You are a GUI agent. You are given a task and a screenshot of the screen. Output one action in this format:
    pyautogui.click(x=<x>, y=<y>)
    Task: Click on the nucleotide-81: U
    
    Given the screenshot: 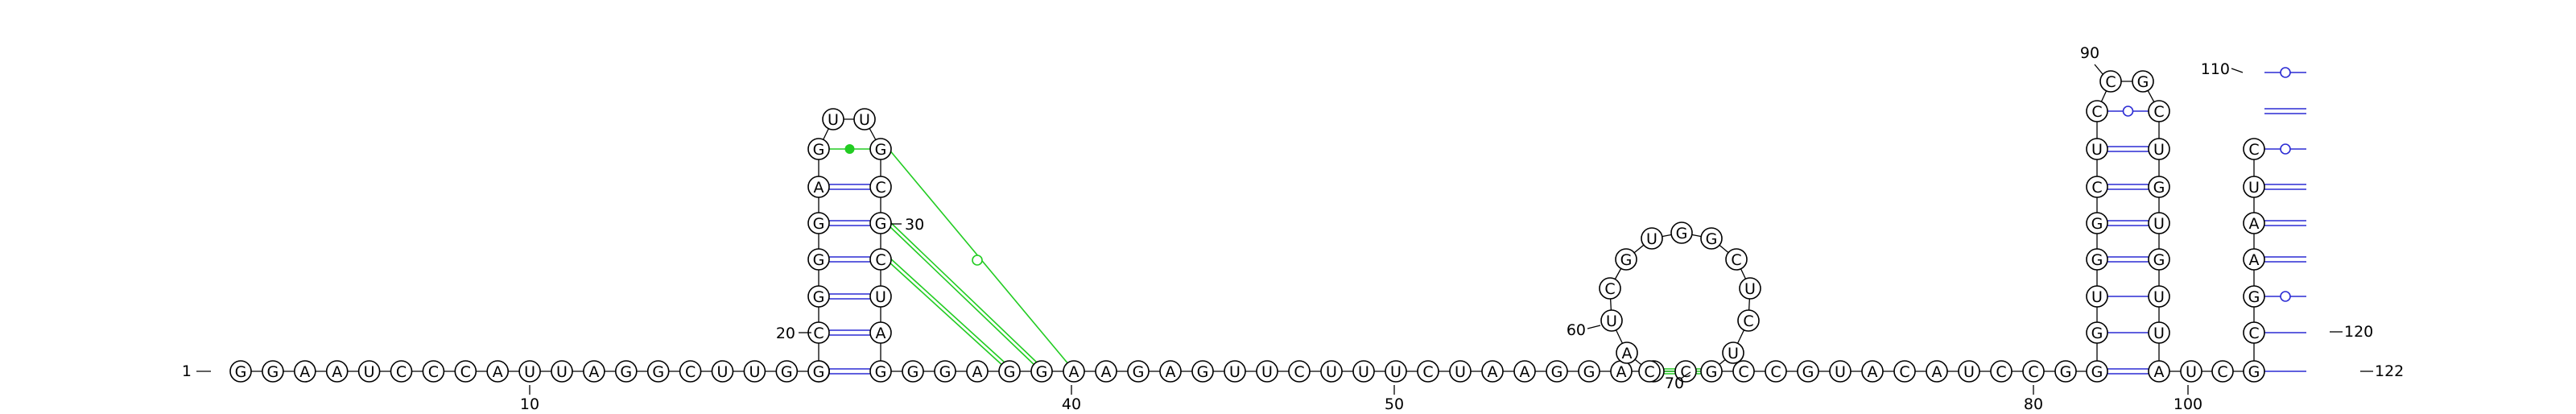 What is the action you would take?
    pyautogui.click(x=1969, y=371)
    